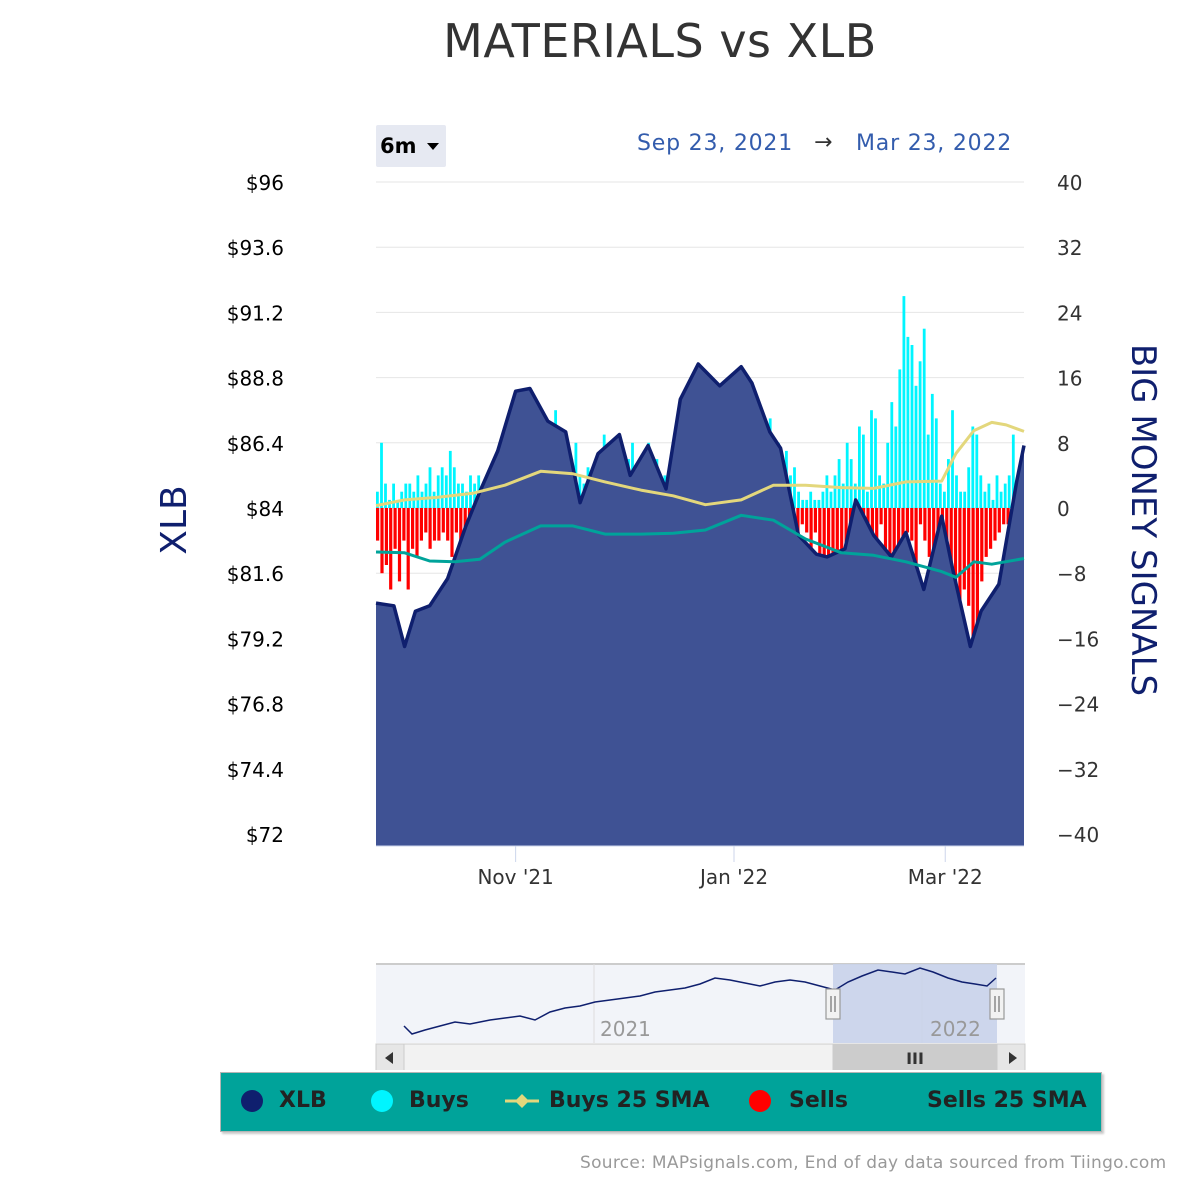  I want to click on xlb-line, so click(700, 505).